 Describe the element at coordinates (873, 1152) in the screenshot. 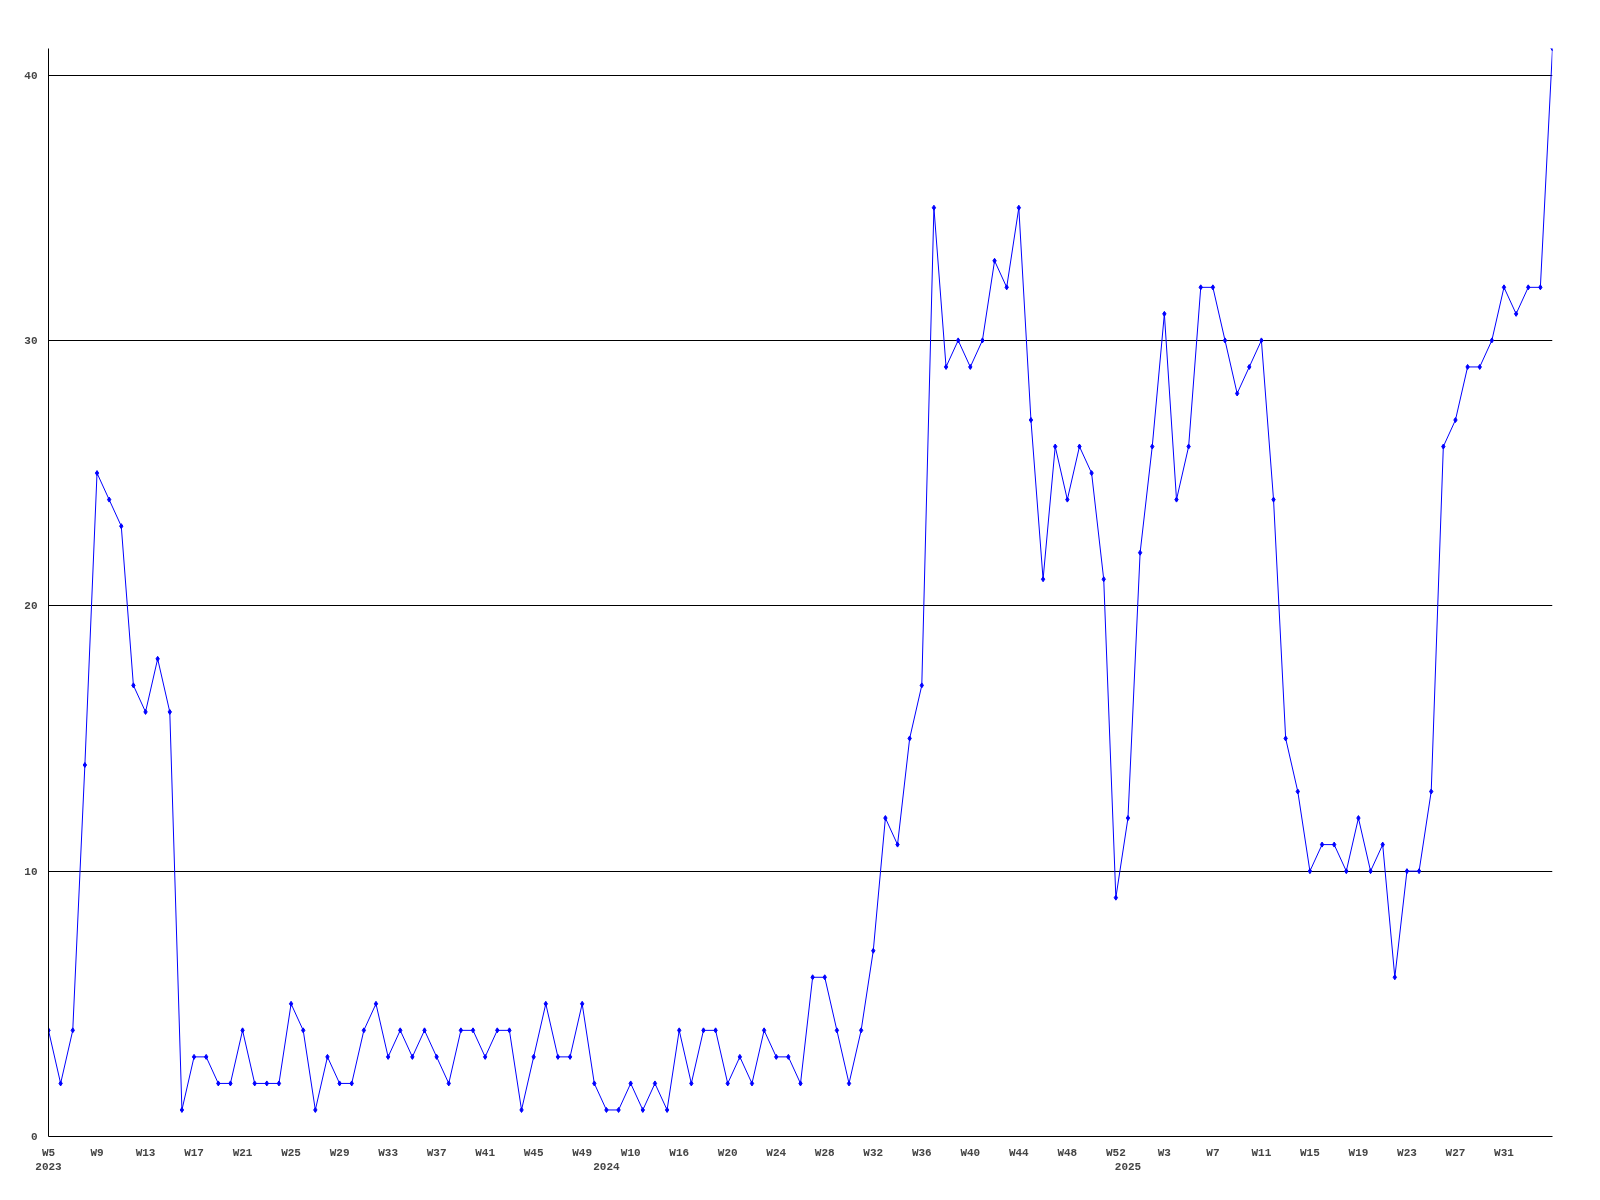

I see `x-tick-label: W32` at that location.